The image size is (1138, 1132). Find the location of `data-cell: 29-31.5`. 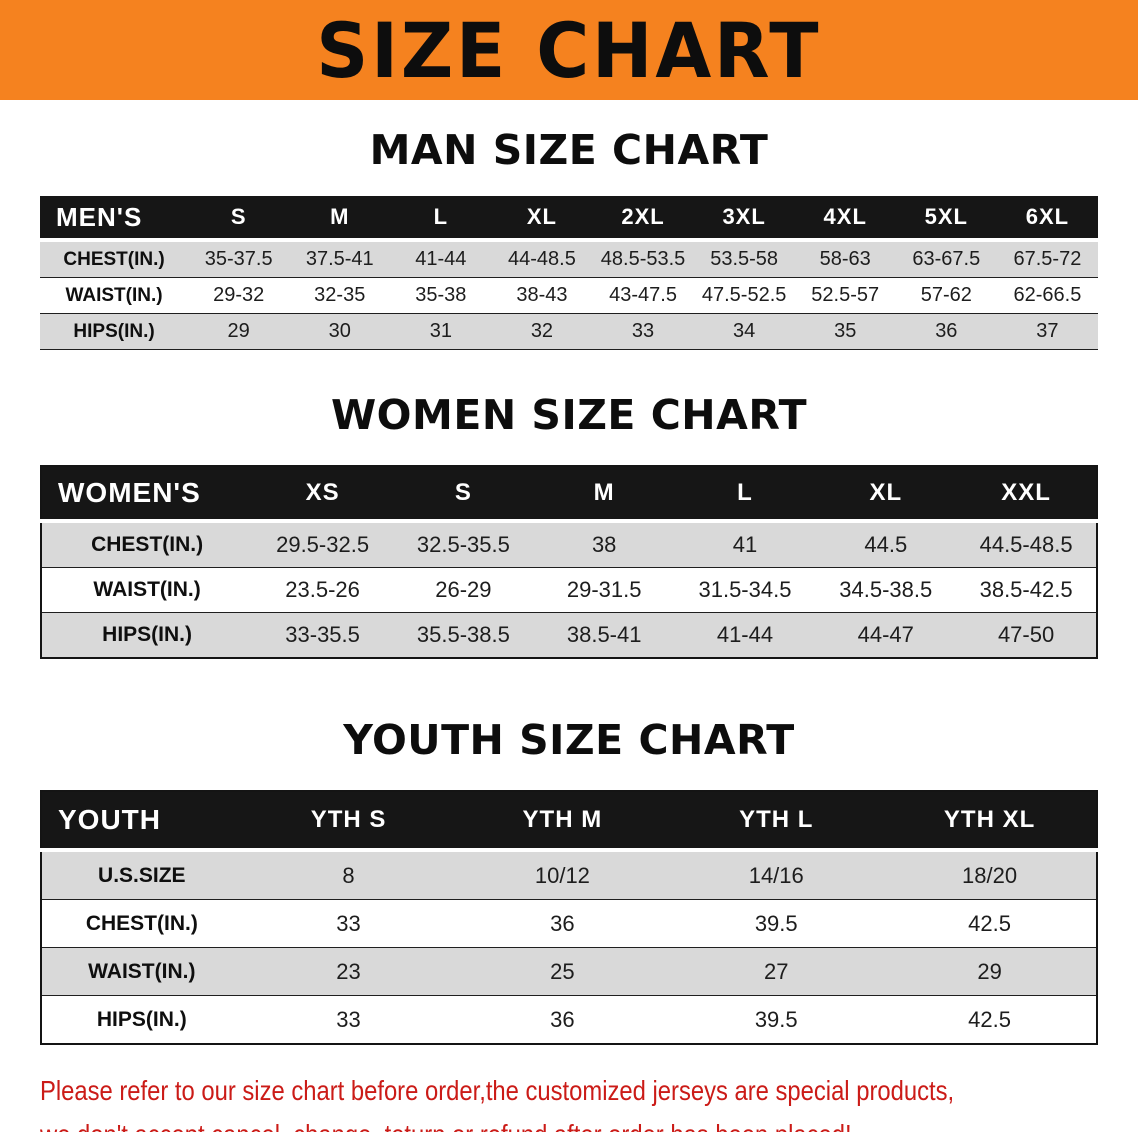

data-cell: 29-31.5 is located at coordinates (604, 590).